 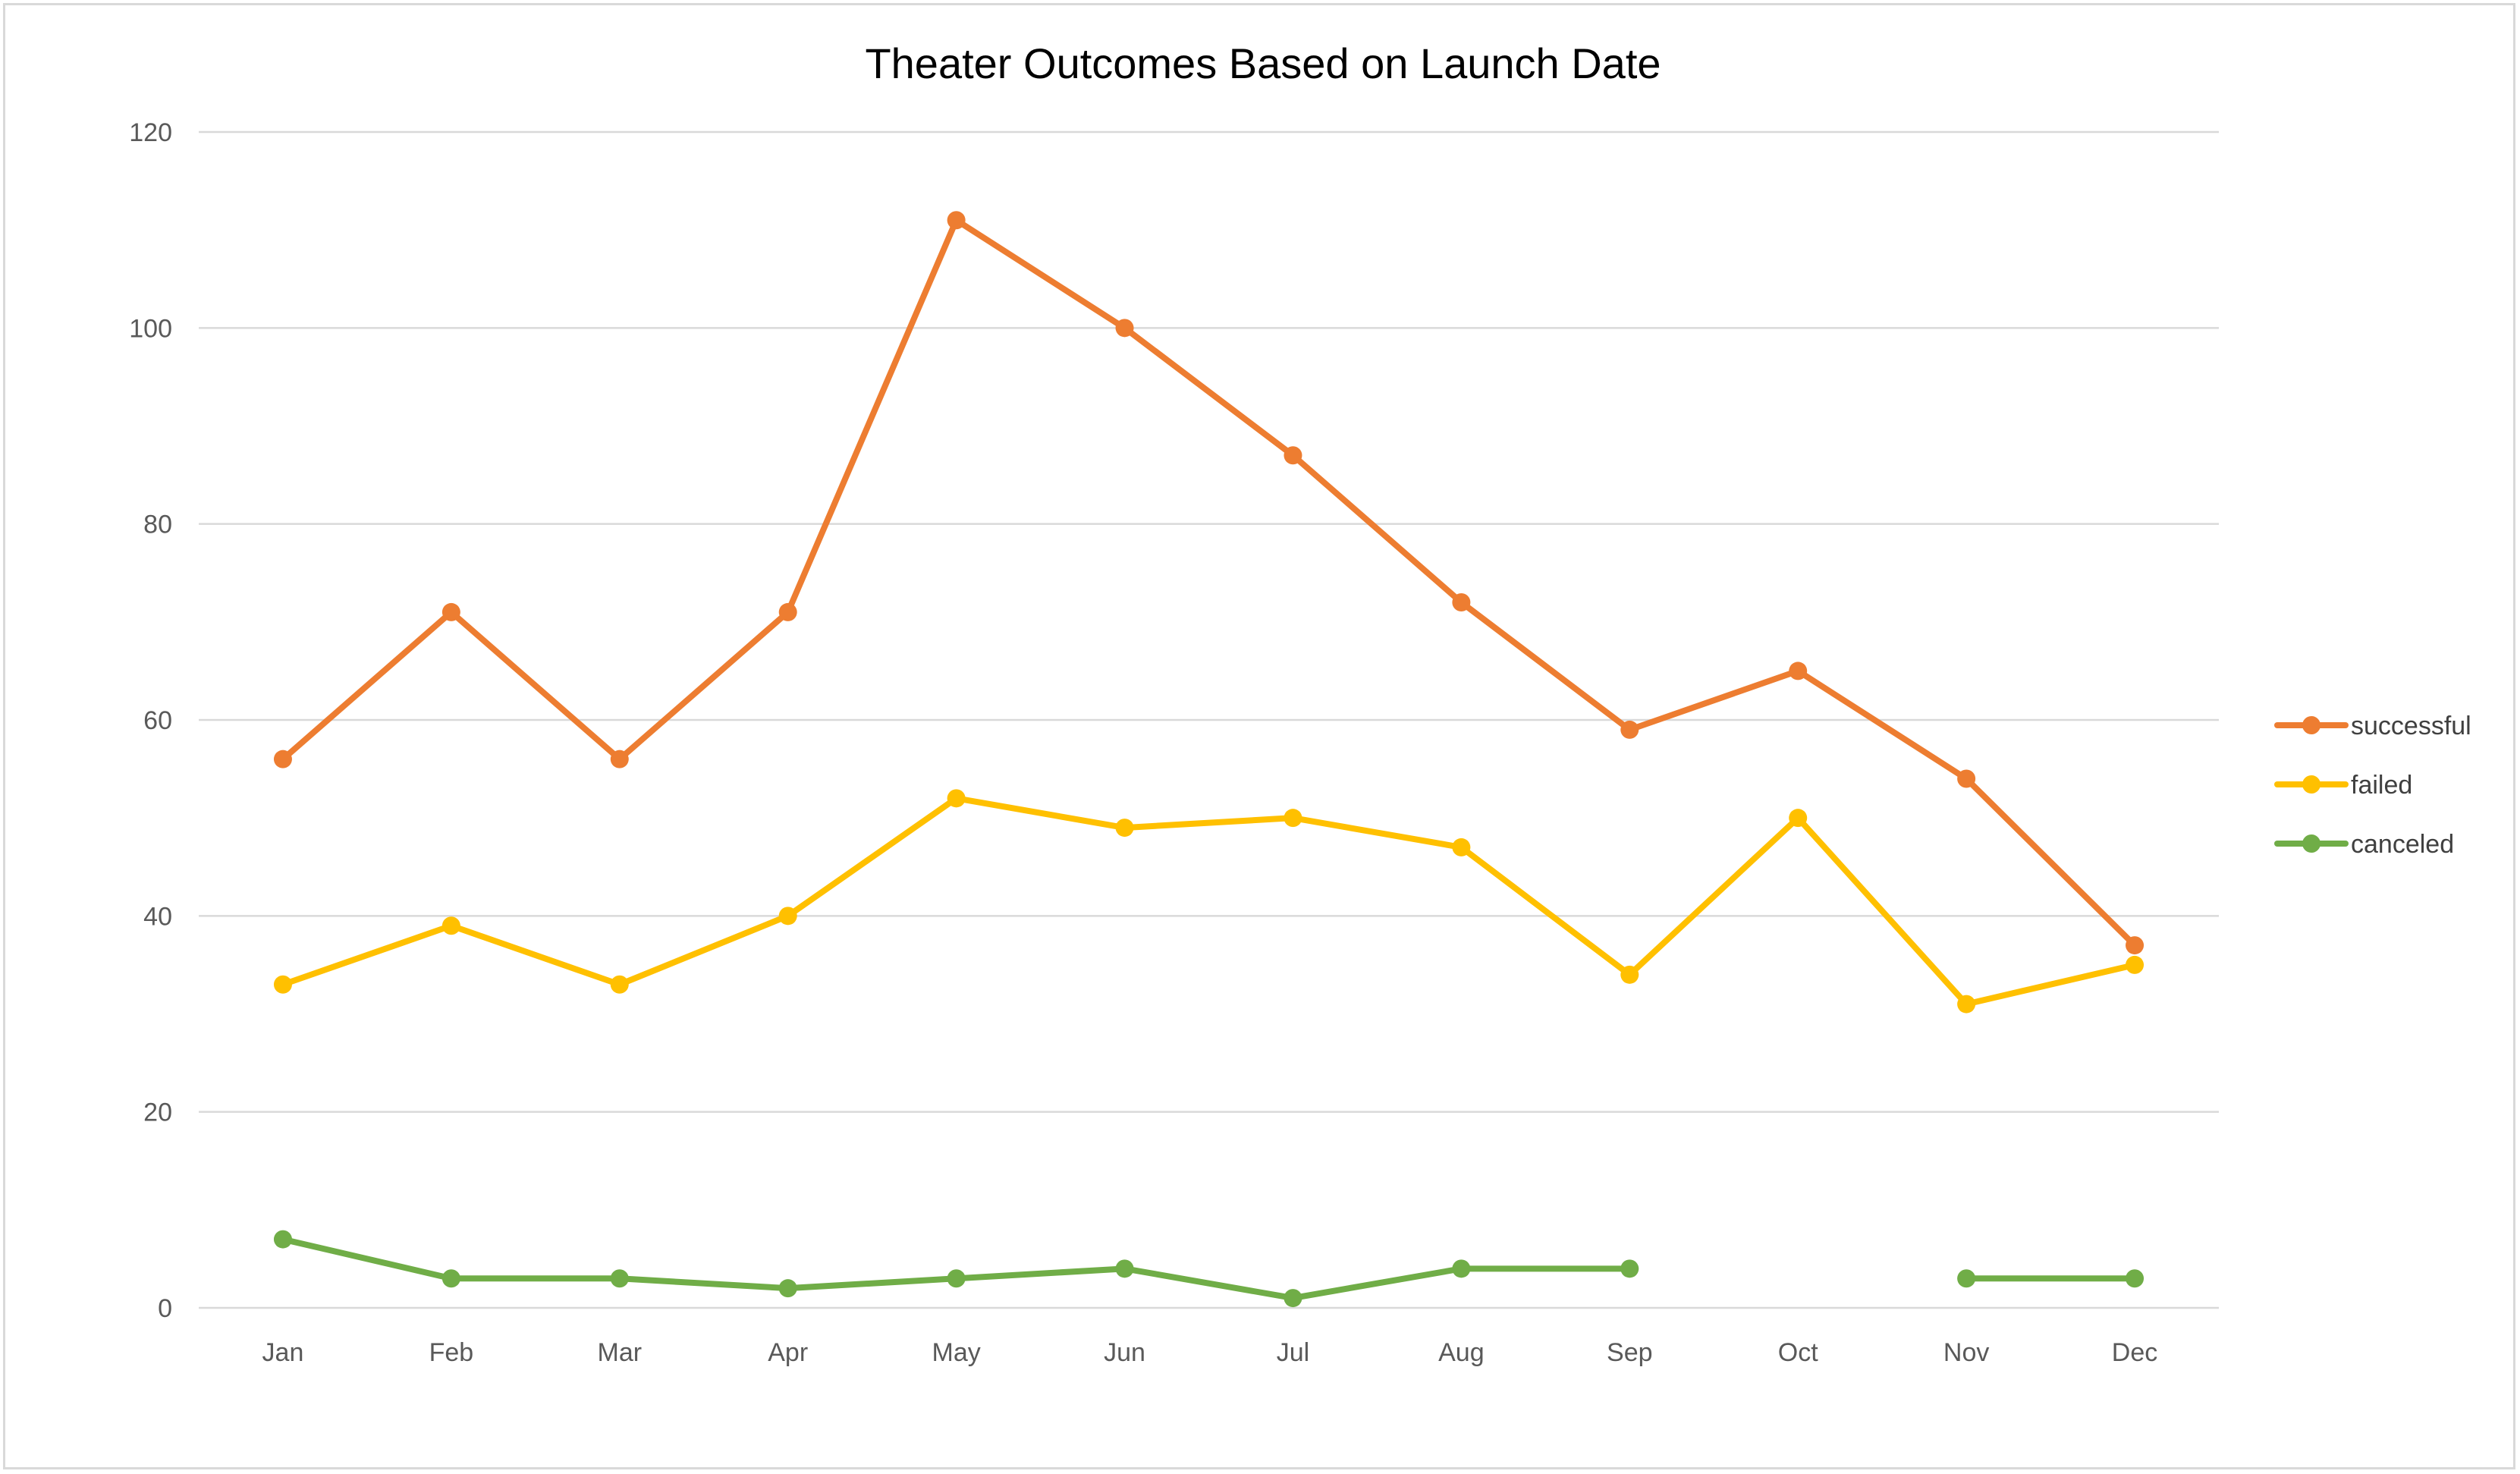 I want to click on series-failed, so click(x=1209, y=901).